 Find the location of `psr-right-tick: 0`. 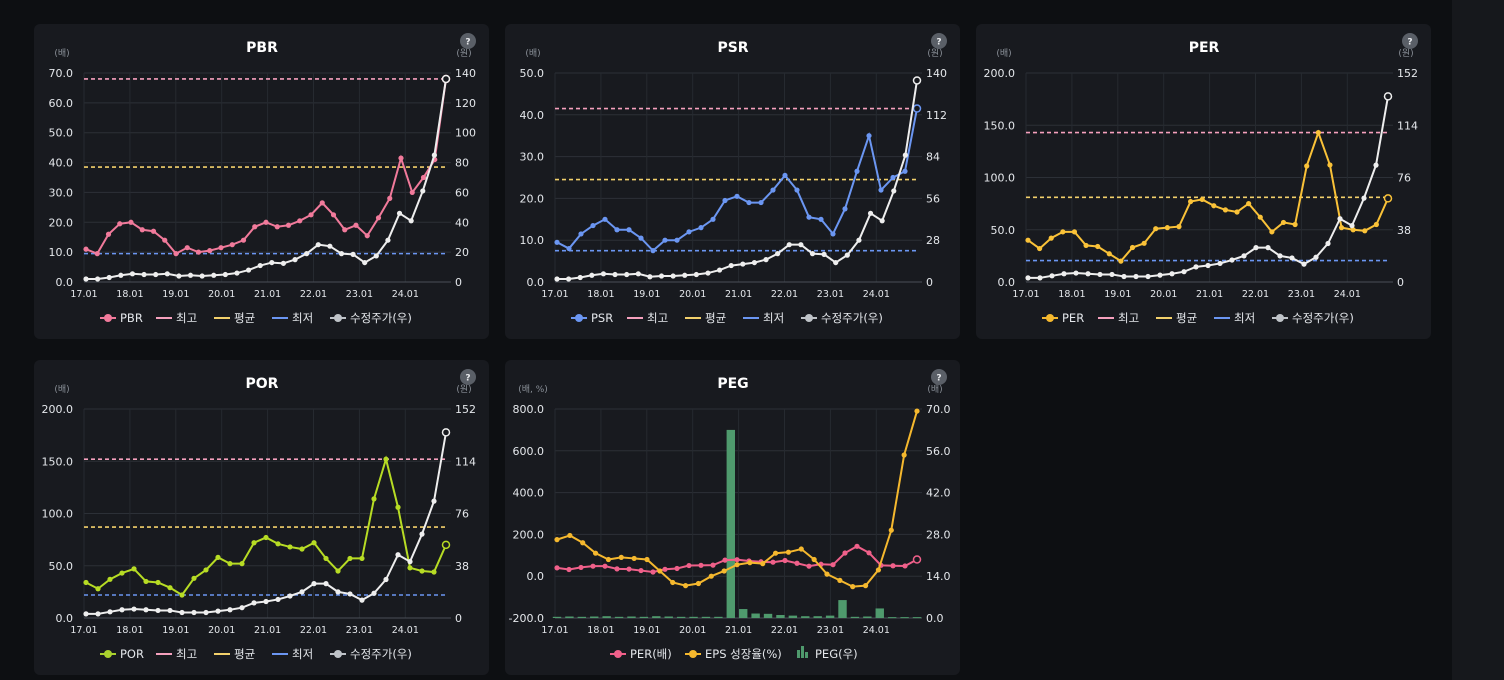

psr-right-tick: 0 is located at coordinates (929, 282).